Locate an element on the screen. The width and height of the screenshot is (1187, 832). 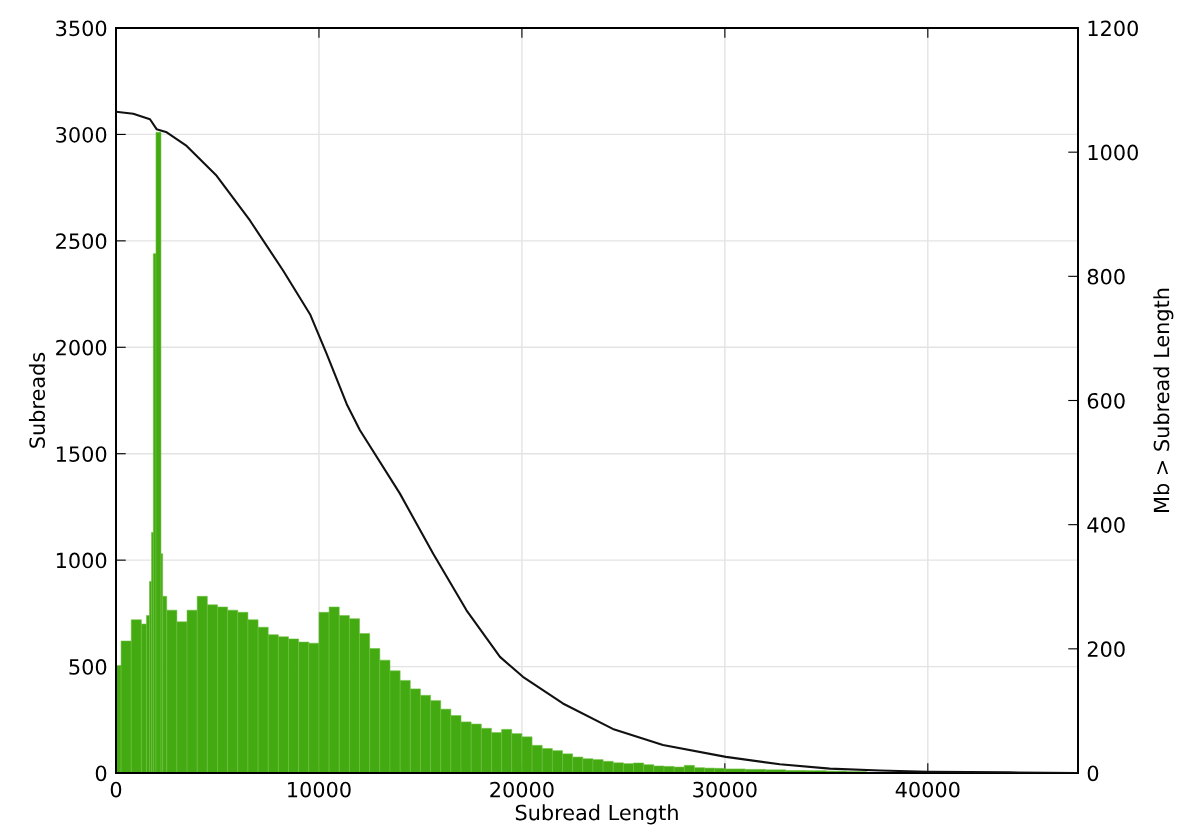
y2-tick-label: 1000 is located at coordinates (1113, 152).